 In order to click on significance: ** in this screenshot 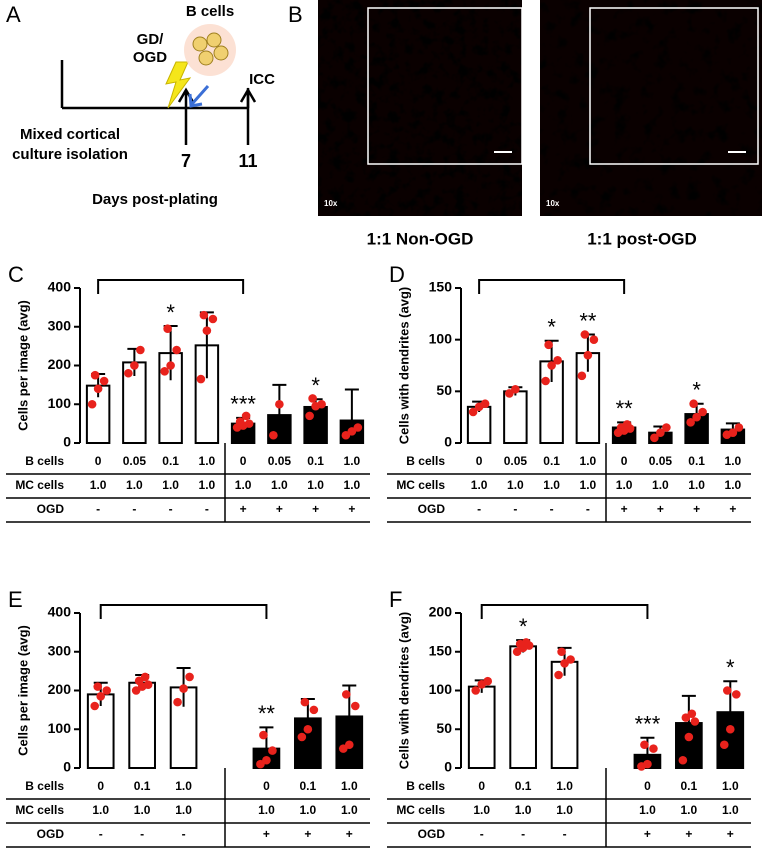, I will do `click(267, 713)`.